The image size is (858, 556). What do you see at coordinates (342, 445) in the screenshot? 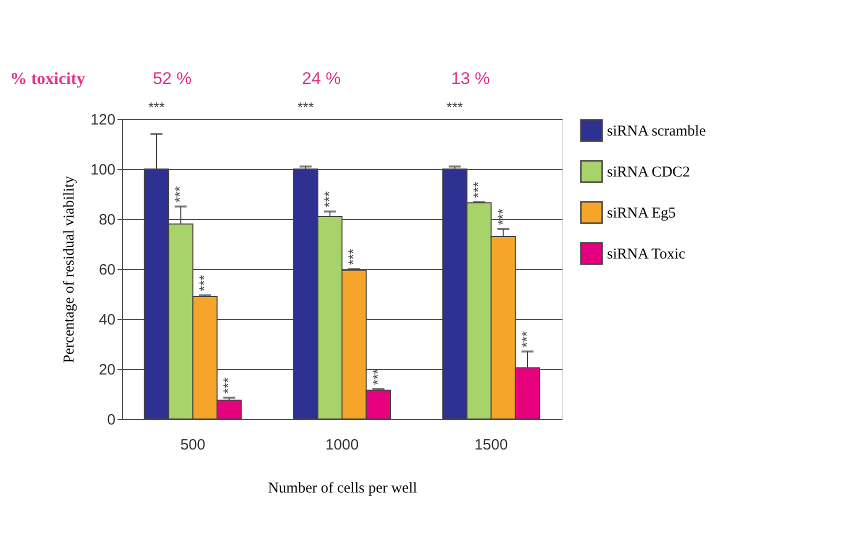
I see `x-tick-label: 1000` at bounding box center [342, 445].